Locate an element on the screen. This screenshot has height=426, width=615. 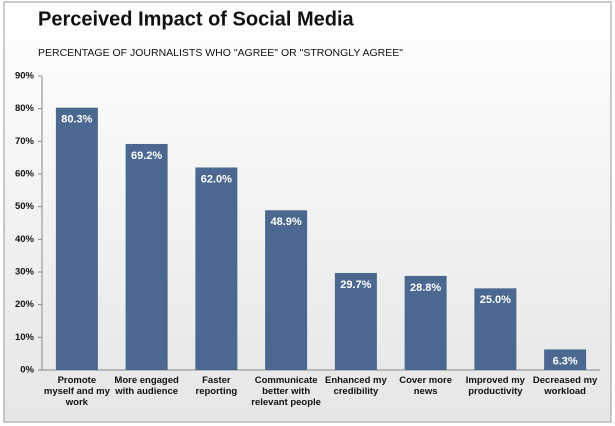
x-label-box: Promote myself and my work is located at coordinates (76, 391).